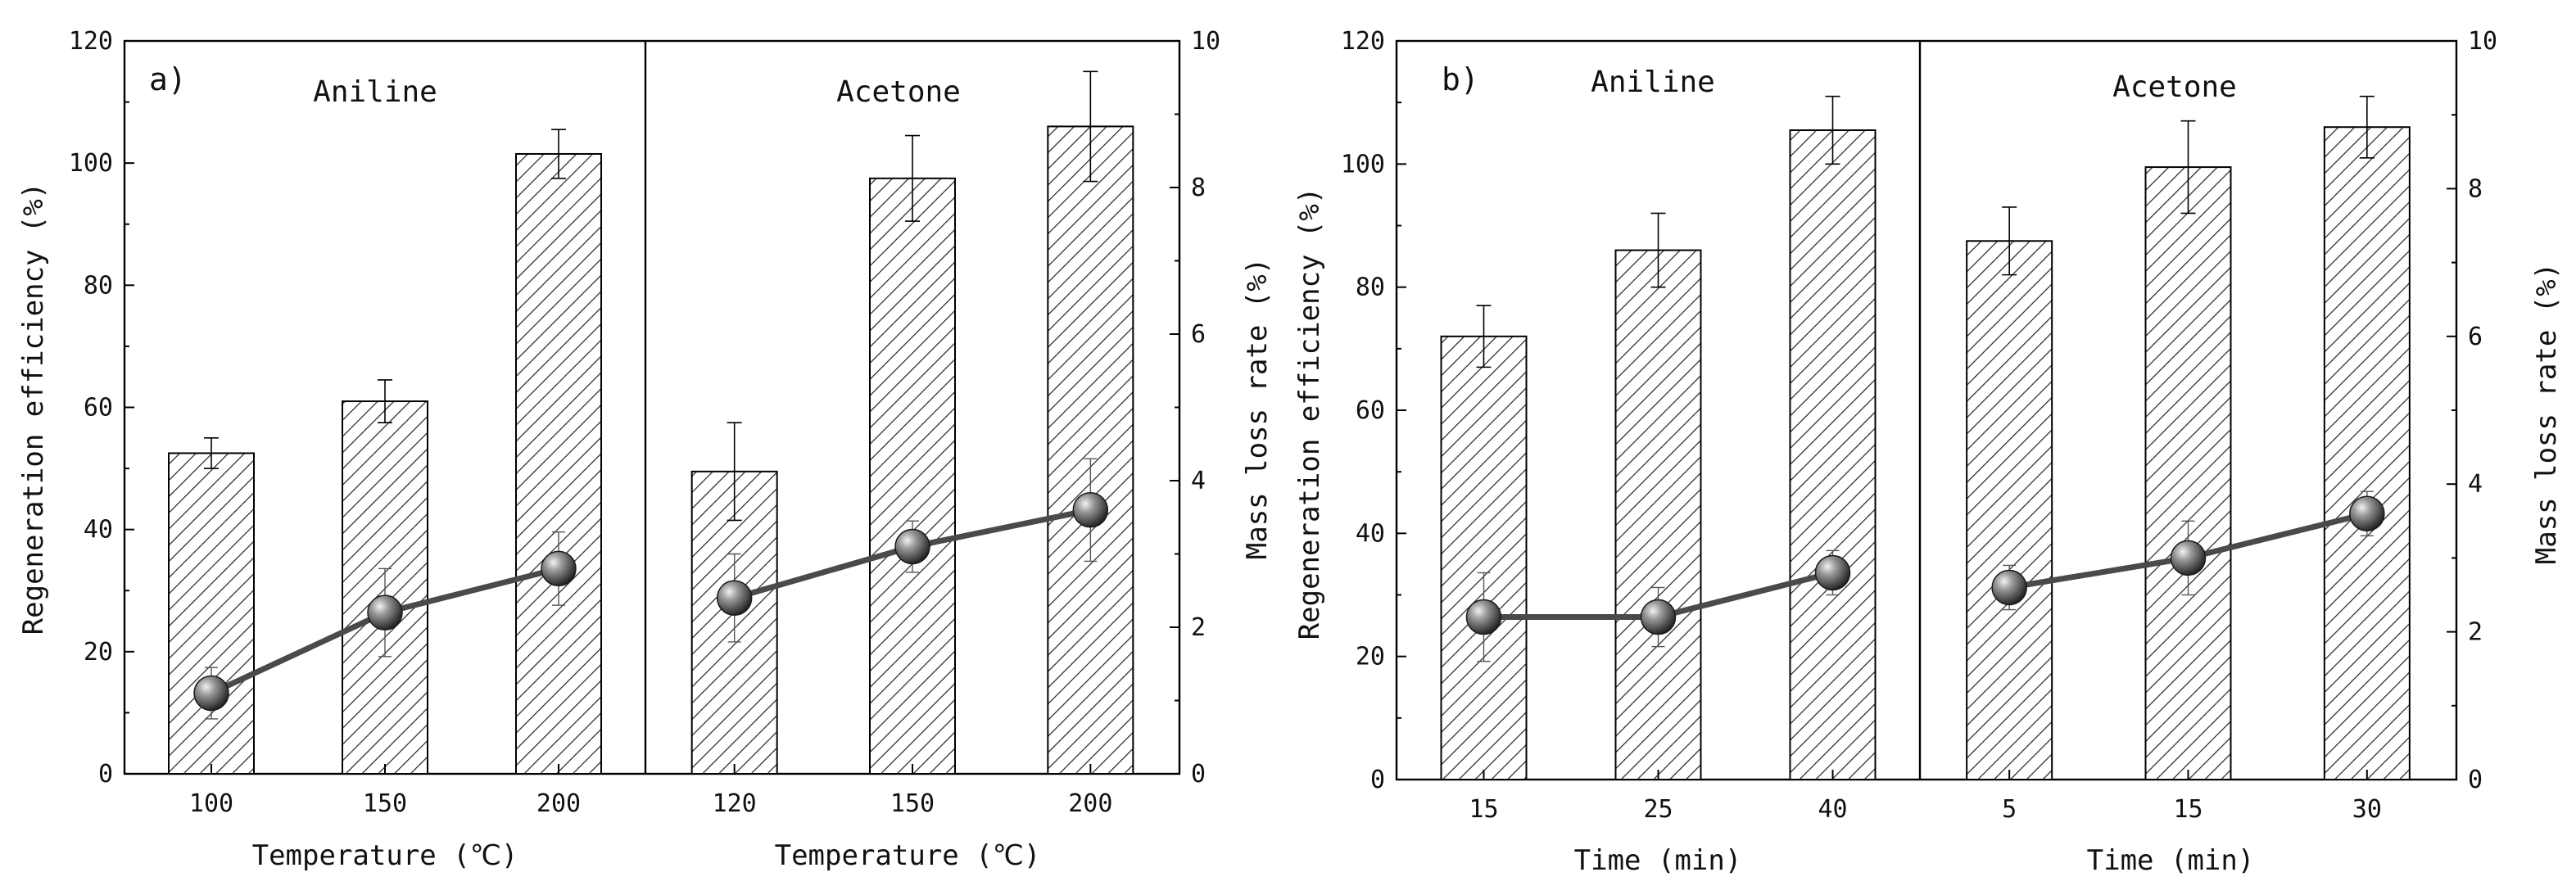 The image size is (2576, 886). I want to click on x-tick-labels: 15 25 40 5 15 30, so click(1925, 810).